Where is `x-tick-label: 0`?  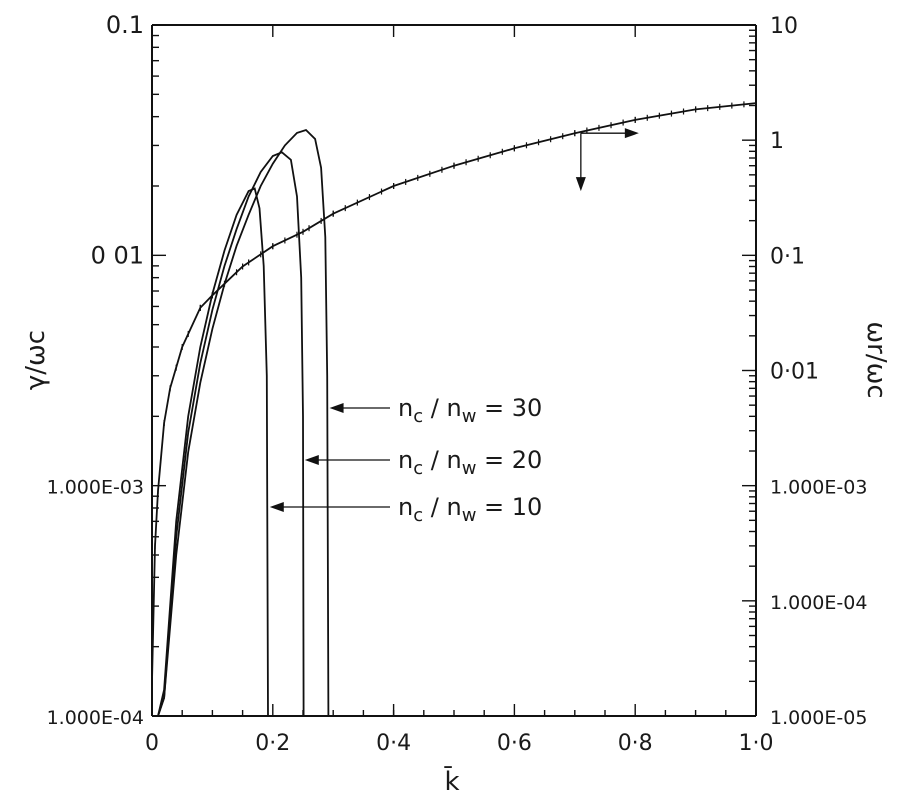 x-tick-label: 0 is located at coordinates (152, 743).